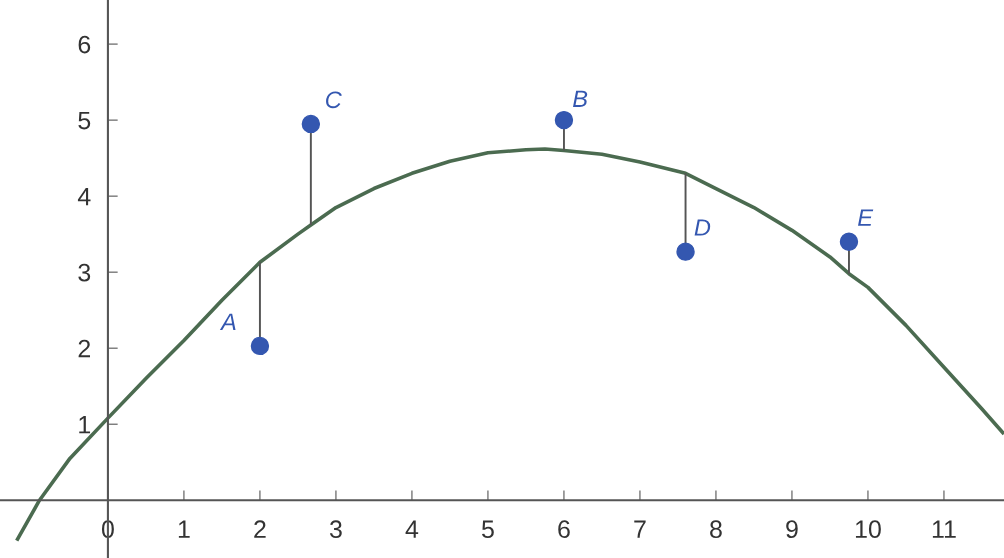  I want to click on y-tick-label: 5, so click(84, 120).